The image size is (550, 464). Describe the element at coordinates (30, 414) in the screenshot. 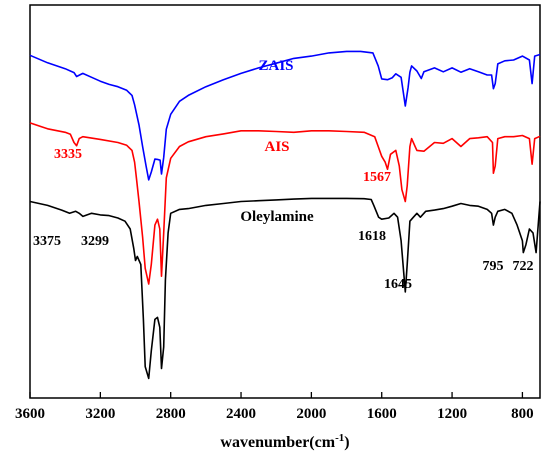

I see `x-tick-label: 3600` at that location.